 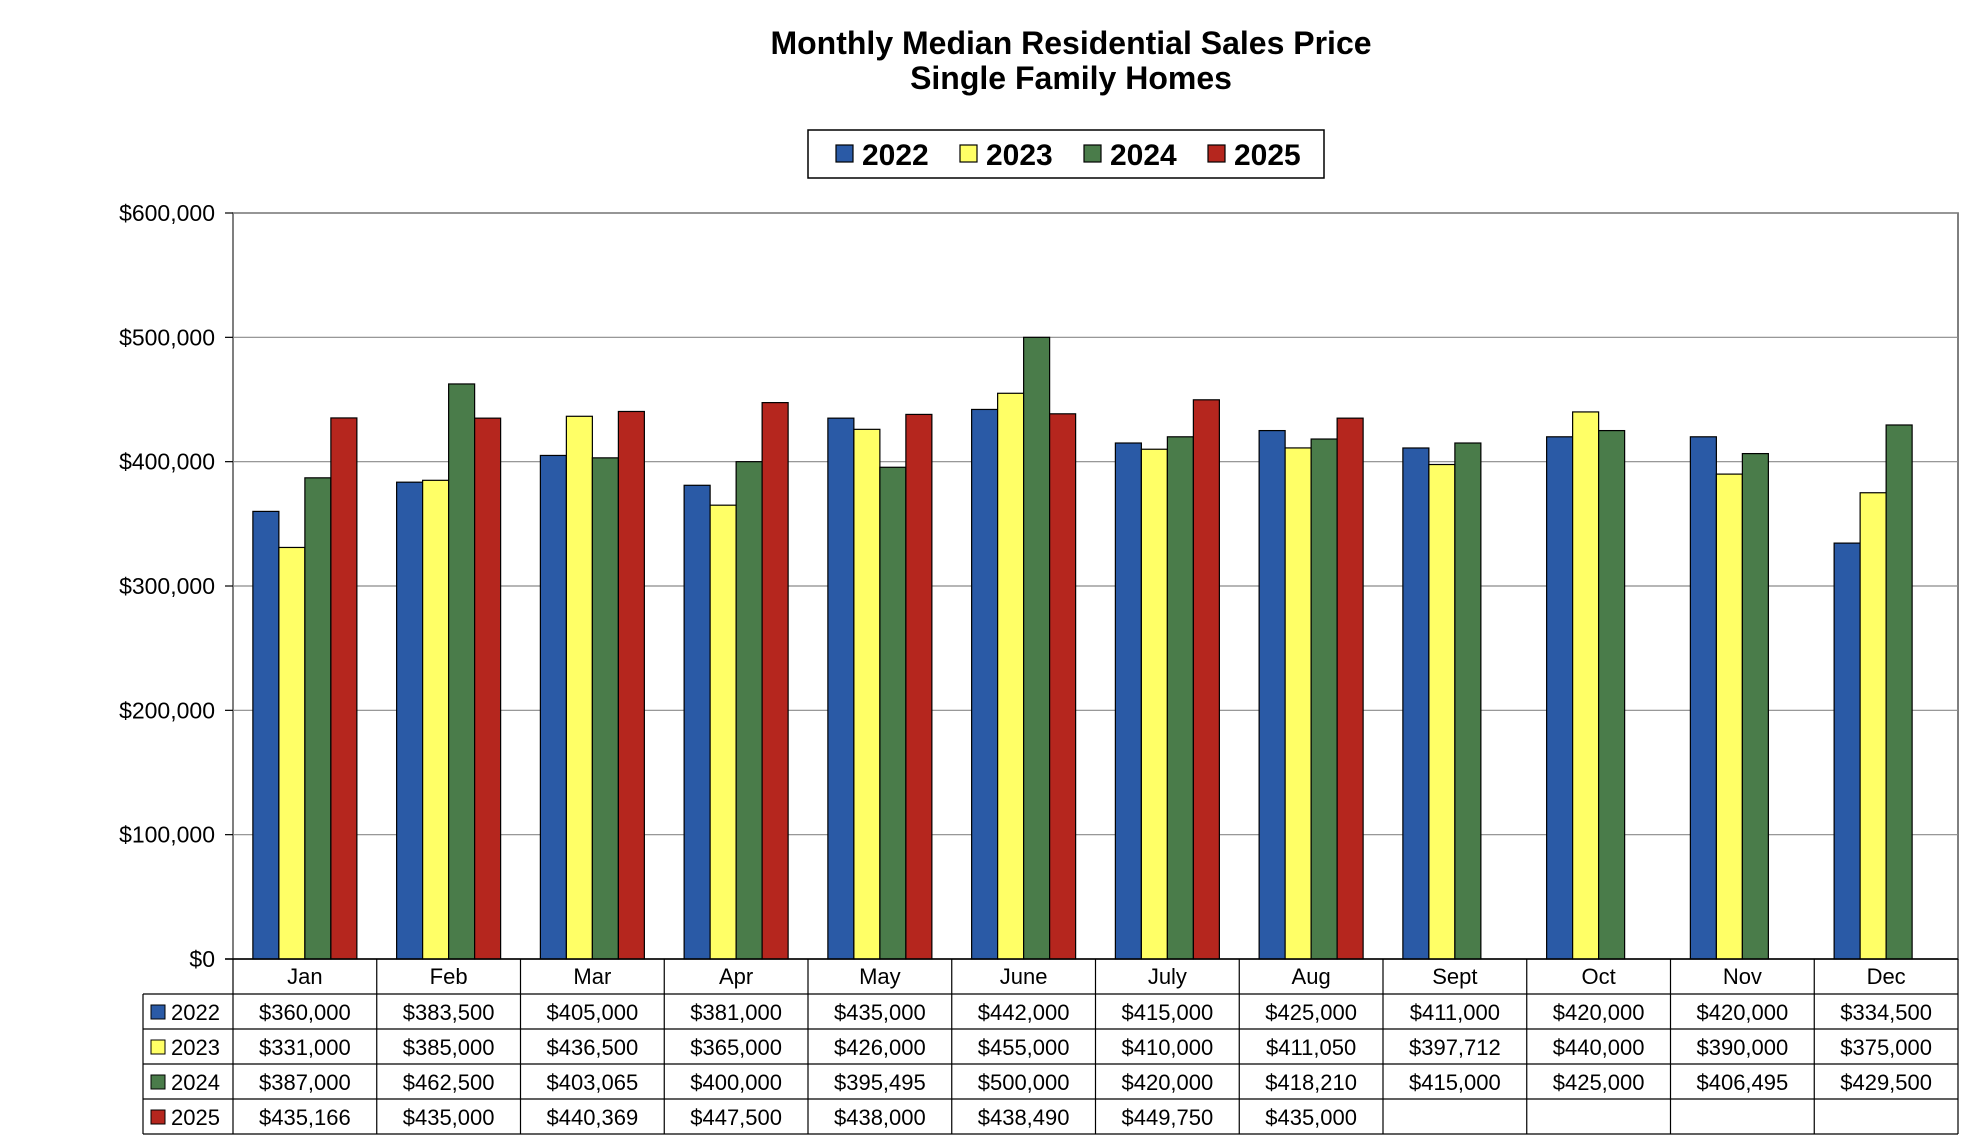 What do you see at coordinates (1024, 1047) in the screenshot?
I see `table-cell-value: $455,000` at bounding box center [1024, 1047].